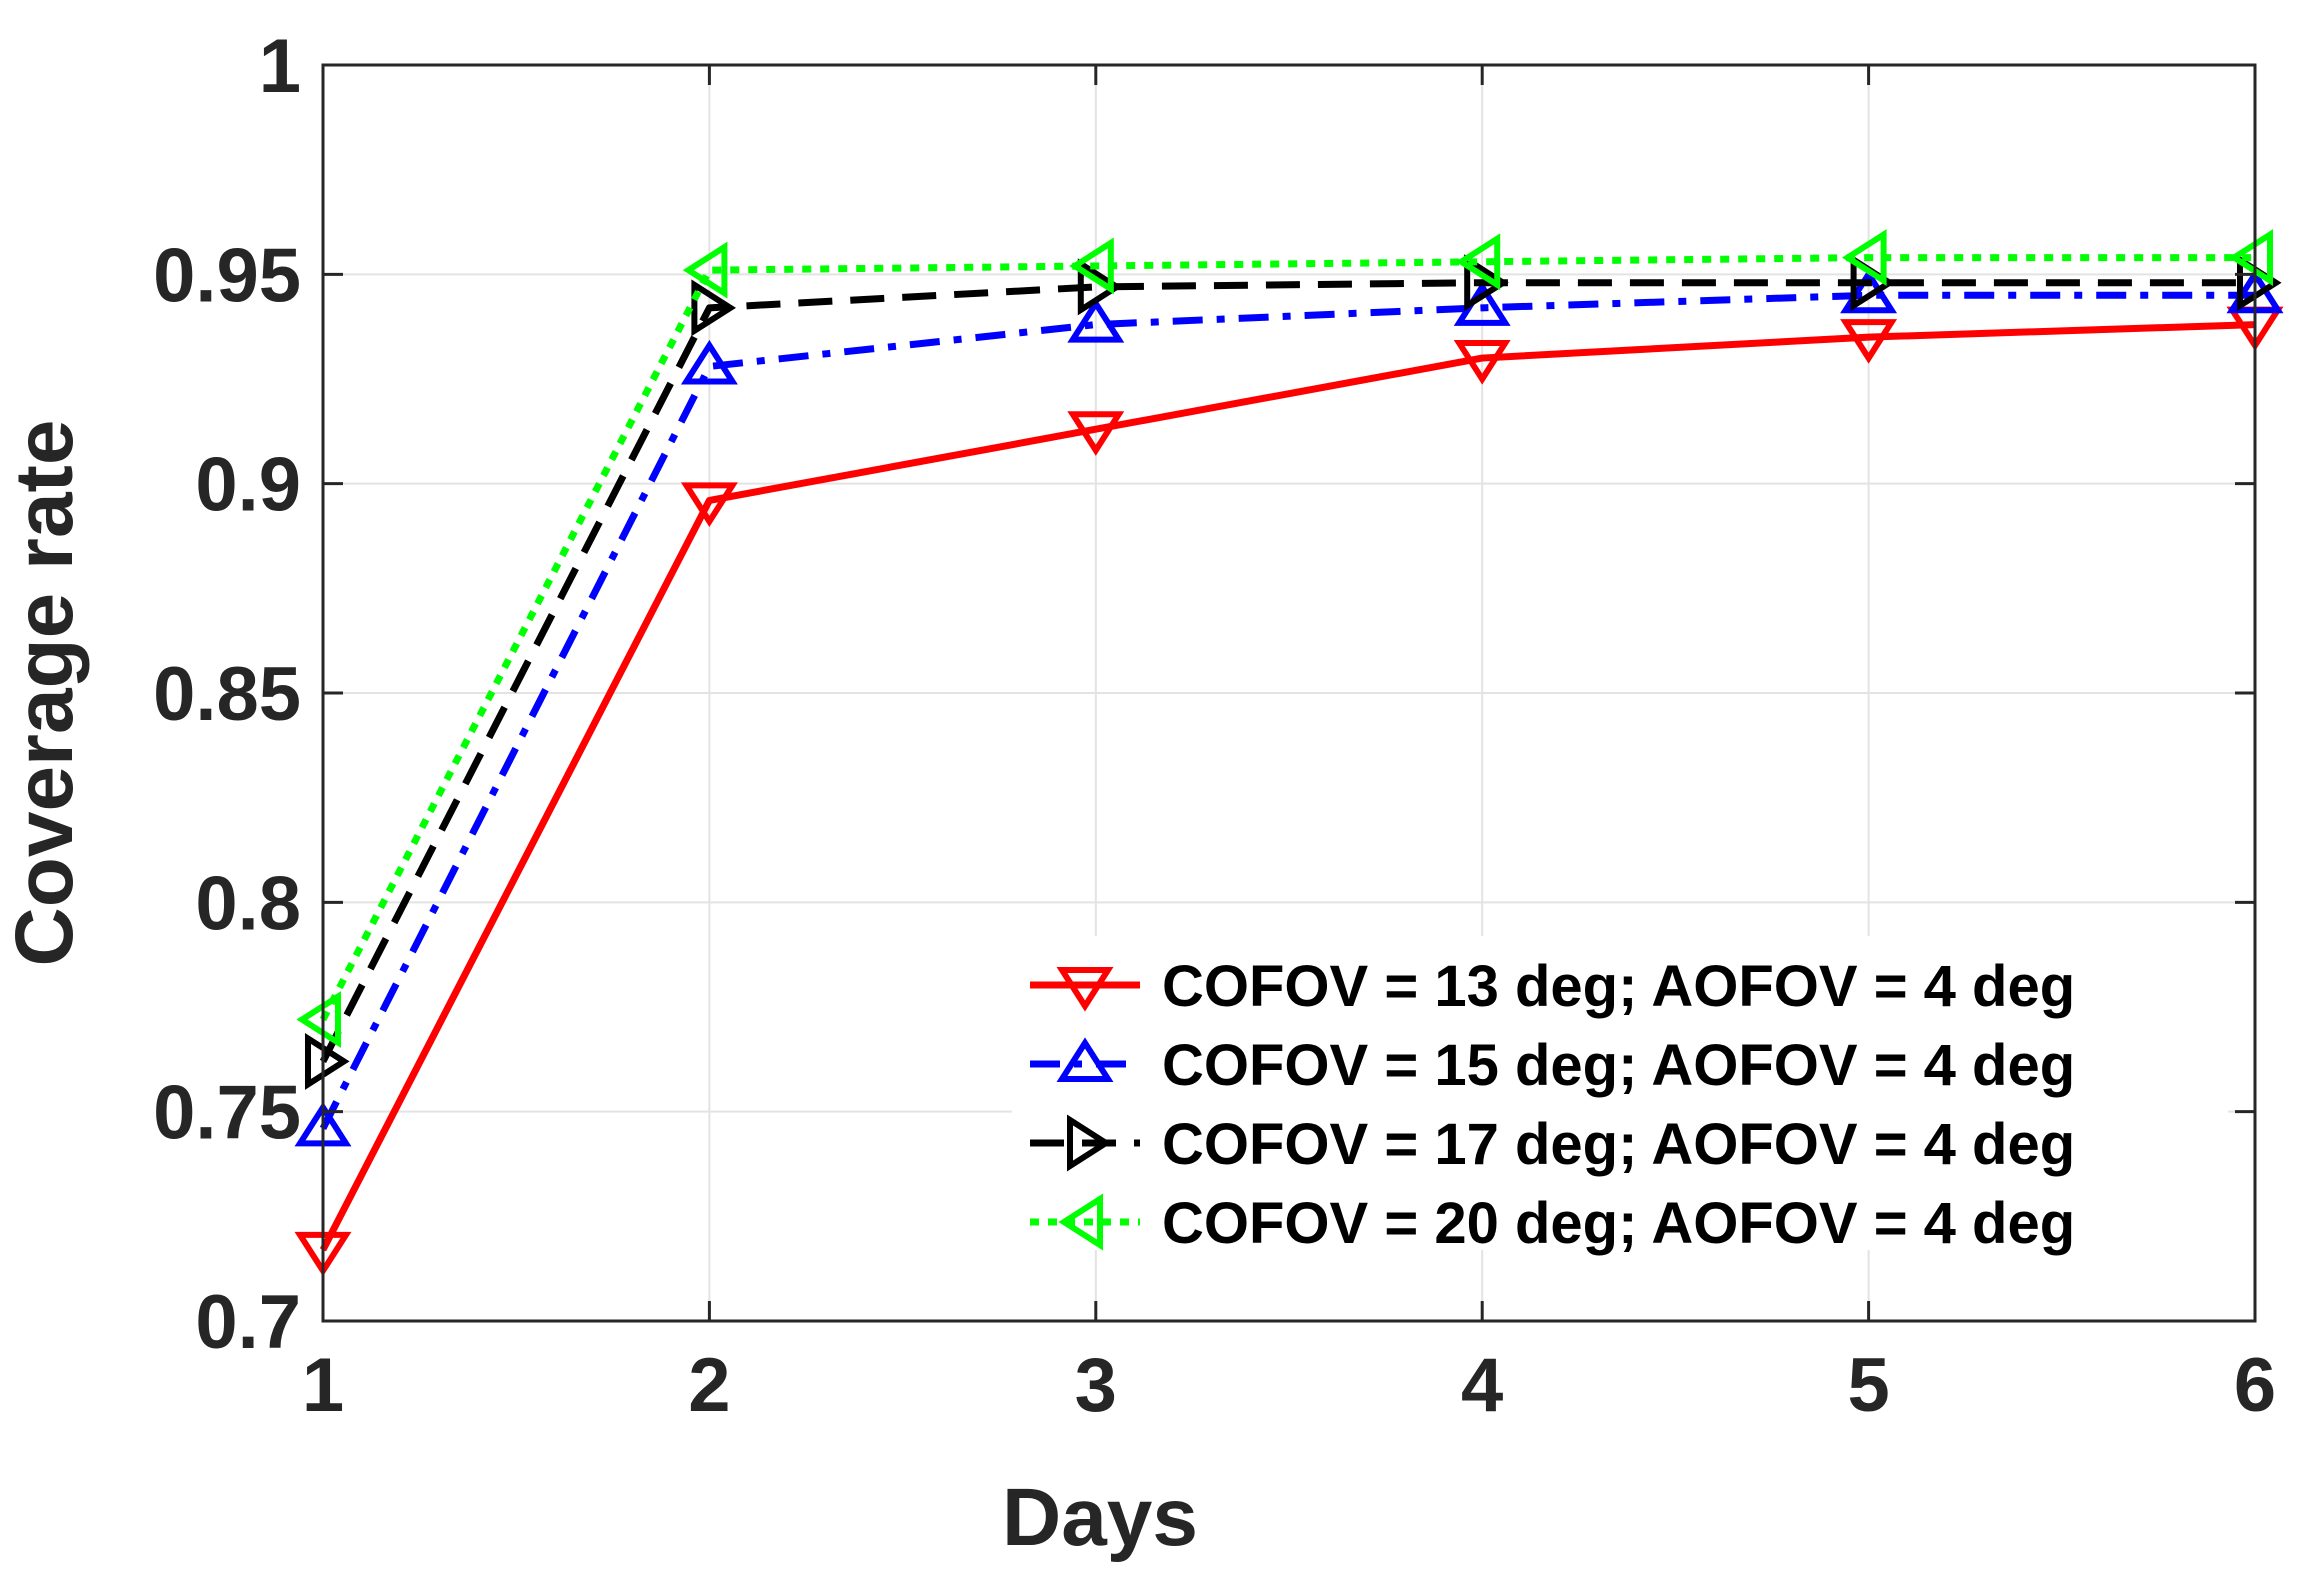  I want to click on x-axis-title: Days, so click(1100, 1517).